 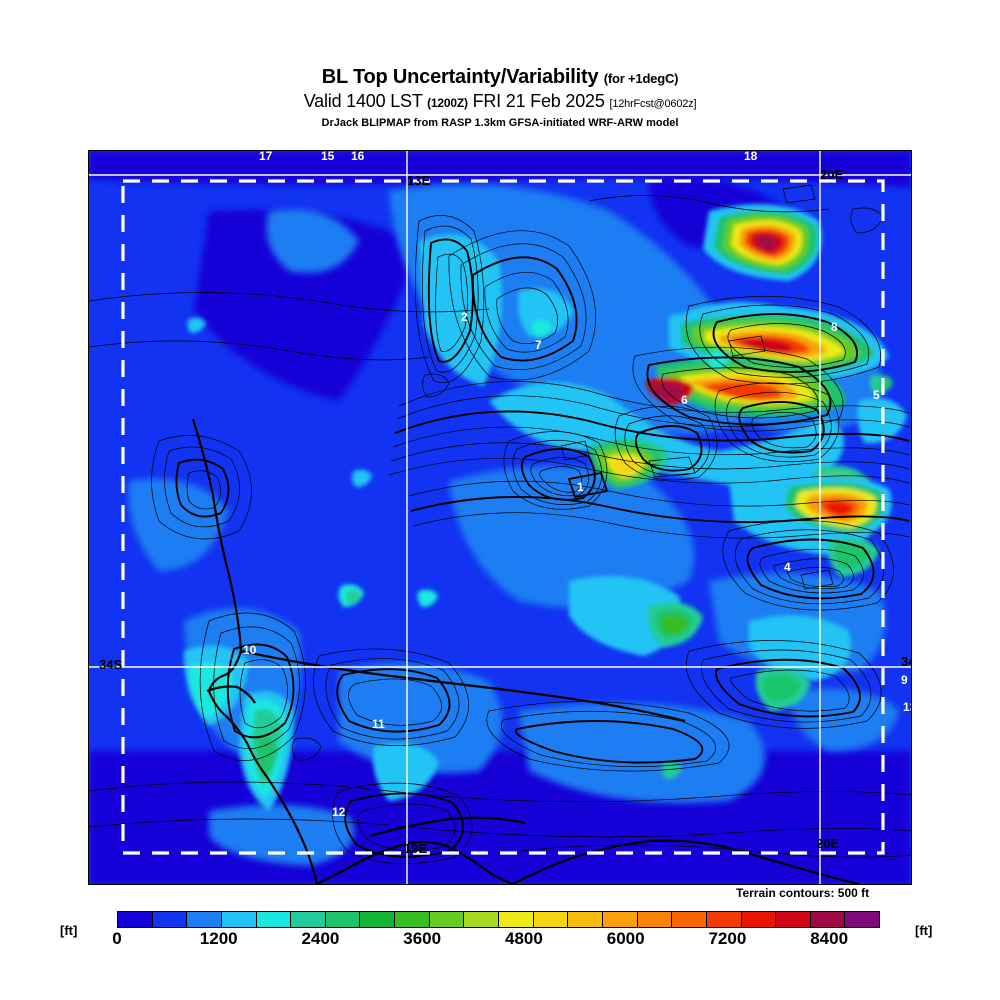 I want to click on waypoint-label: 11, so click(x=378, y=724).